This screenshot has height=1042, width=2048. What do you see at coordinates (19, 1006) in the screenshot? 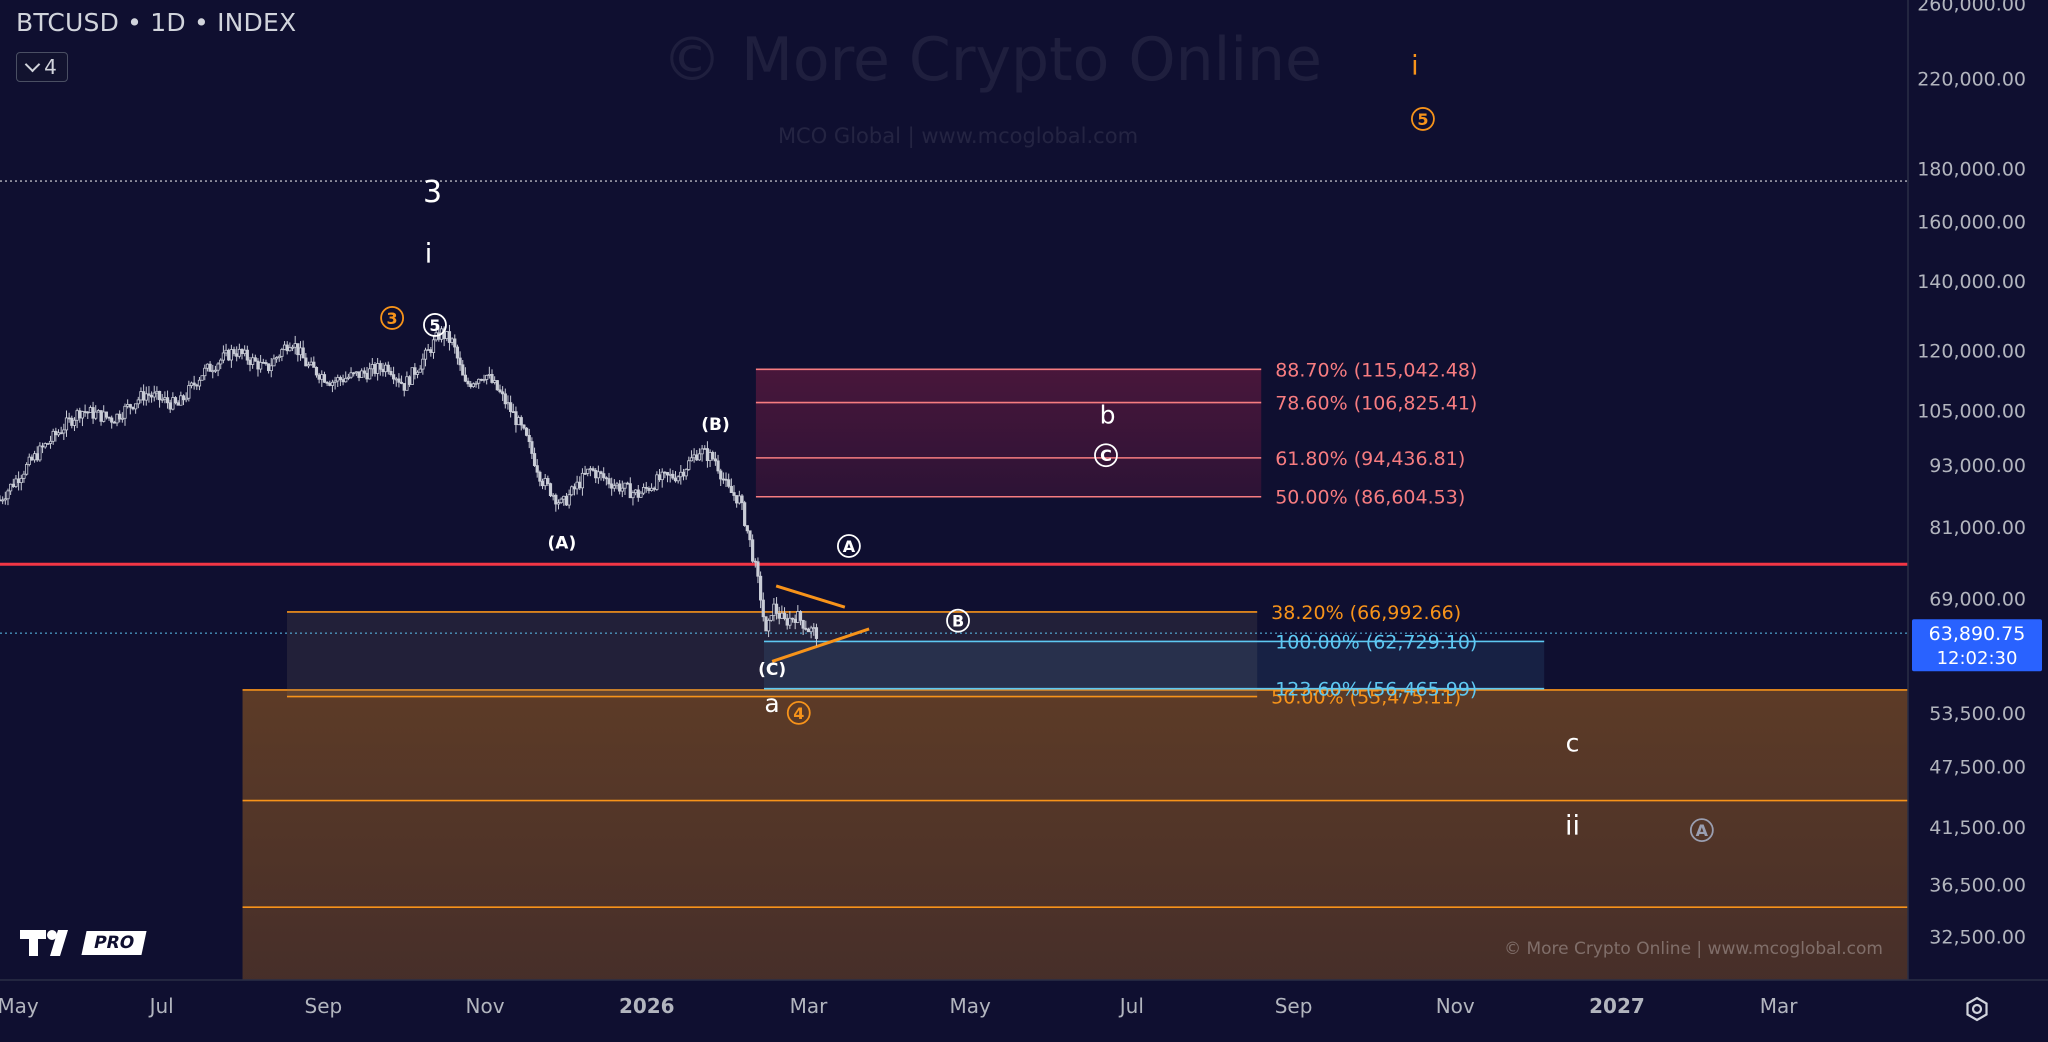
I see `time-tick-label: May` at bounding box center [19, 1006].